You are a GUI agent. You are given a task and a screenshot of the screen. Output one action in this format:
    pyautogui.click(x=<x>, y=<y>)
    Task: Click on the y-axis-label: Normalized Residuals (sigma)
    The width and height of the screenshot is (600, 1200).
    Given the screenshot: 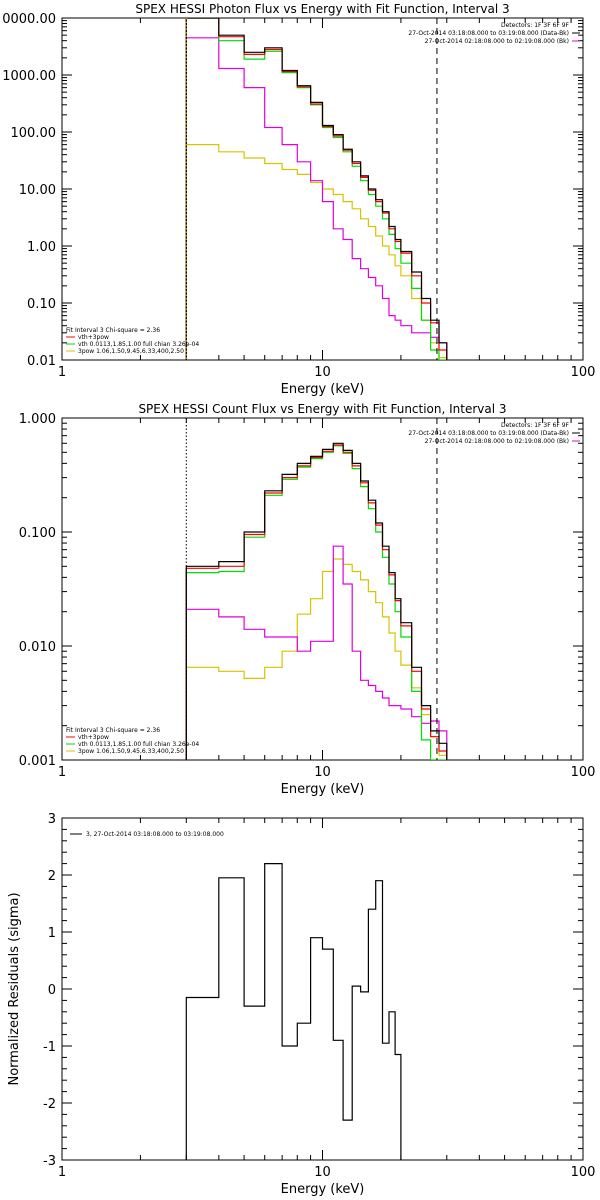 What is the action you would take?
    pyautogui.click(x=14, y=988)
    